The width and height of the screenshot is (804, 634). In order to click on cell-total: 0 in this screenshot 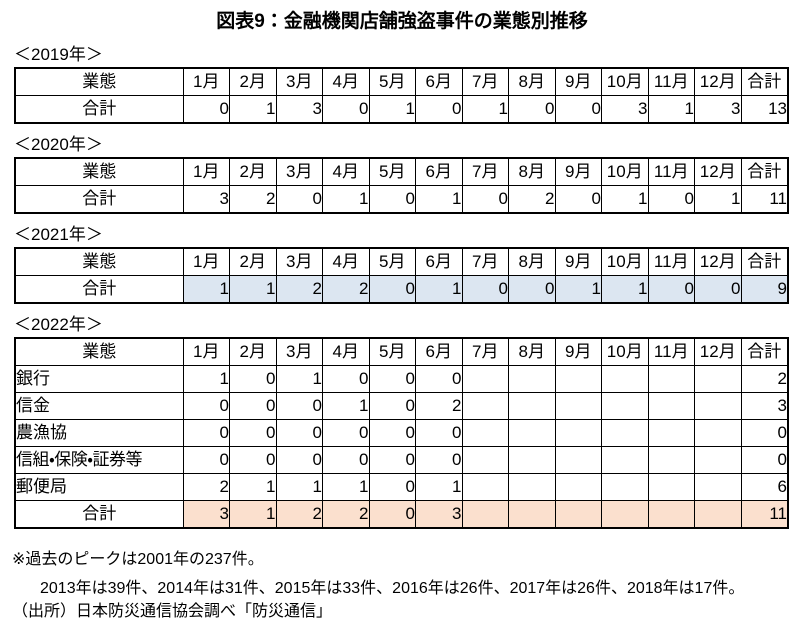, I will do `click(764, 460)`.